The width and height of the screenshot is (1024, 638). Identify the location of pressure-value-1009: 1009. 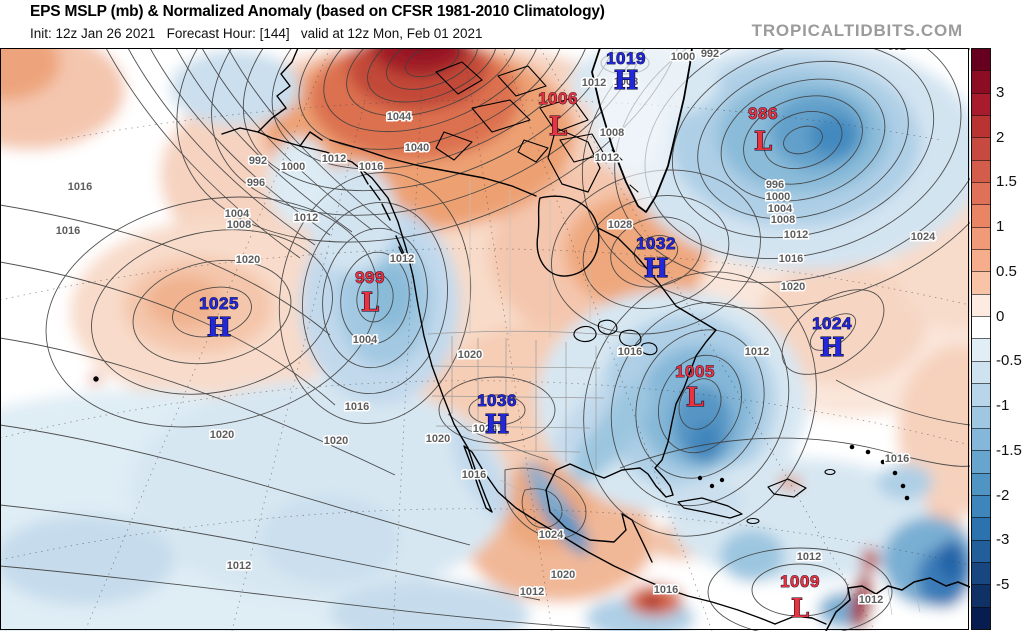
(800, 581).